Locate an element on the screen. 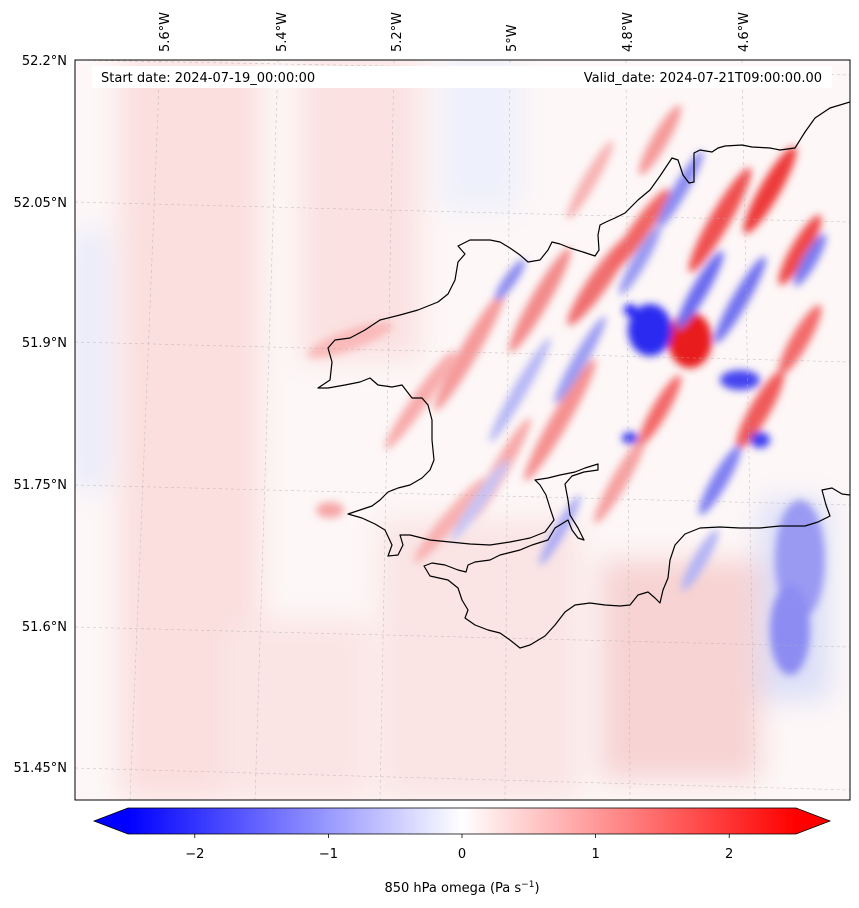  colorbar-outline is located at coordinates (462, 821).